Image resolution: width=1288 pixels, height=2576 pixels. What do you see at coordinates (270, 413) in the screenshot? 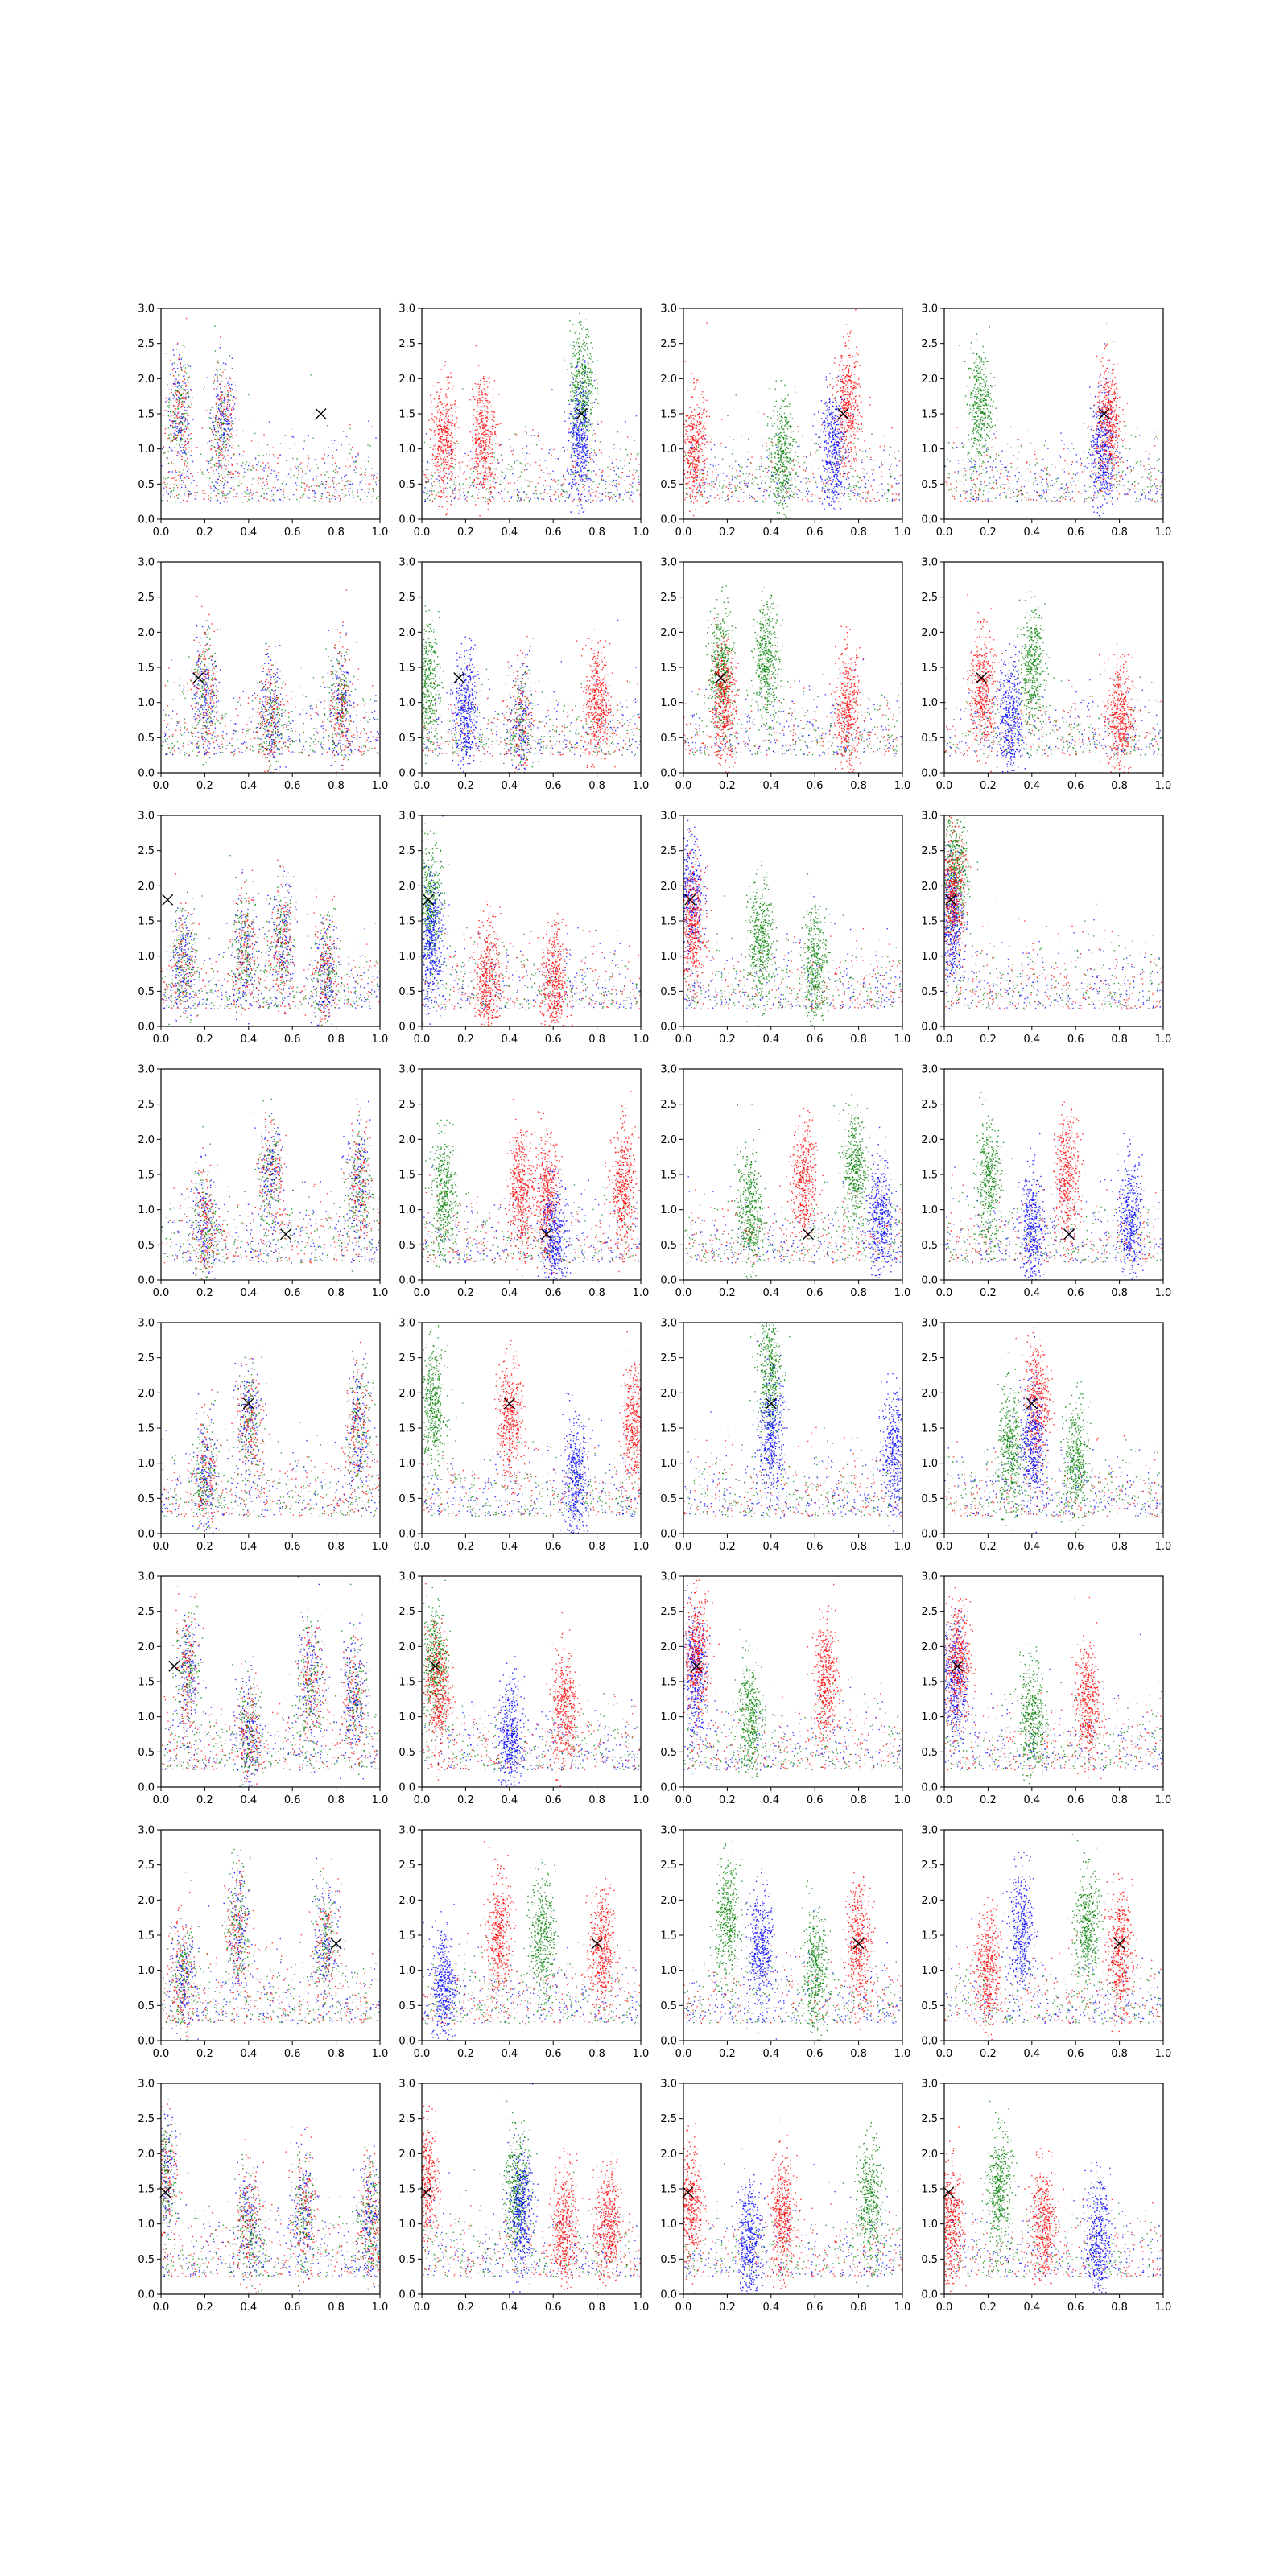
I see `axes-frame` at bounding box center [270, 413].